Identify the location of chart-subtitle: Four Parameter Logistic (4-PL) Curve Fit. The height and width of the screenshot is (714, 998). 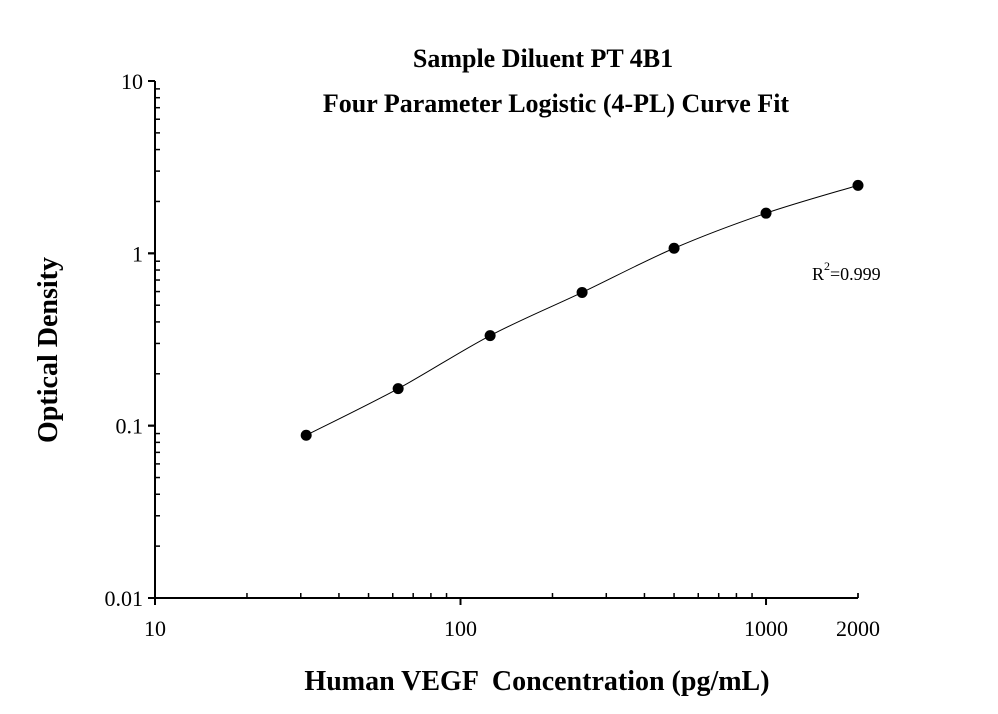
(556, 103).